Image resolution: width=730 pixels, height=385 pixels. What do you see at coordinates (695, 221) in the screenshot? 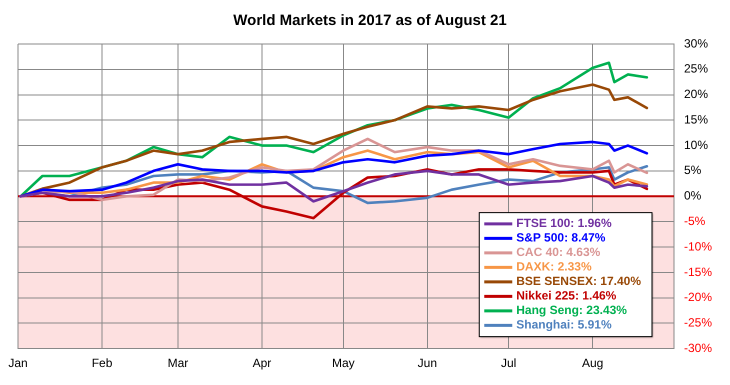
I see `y-tick-label: -5%` at bounding box center [695, 221].